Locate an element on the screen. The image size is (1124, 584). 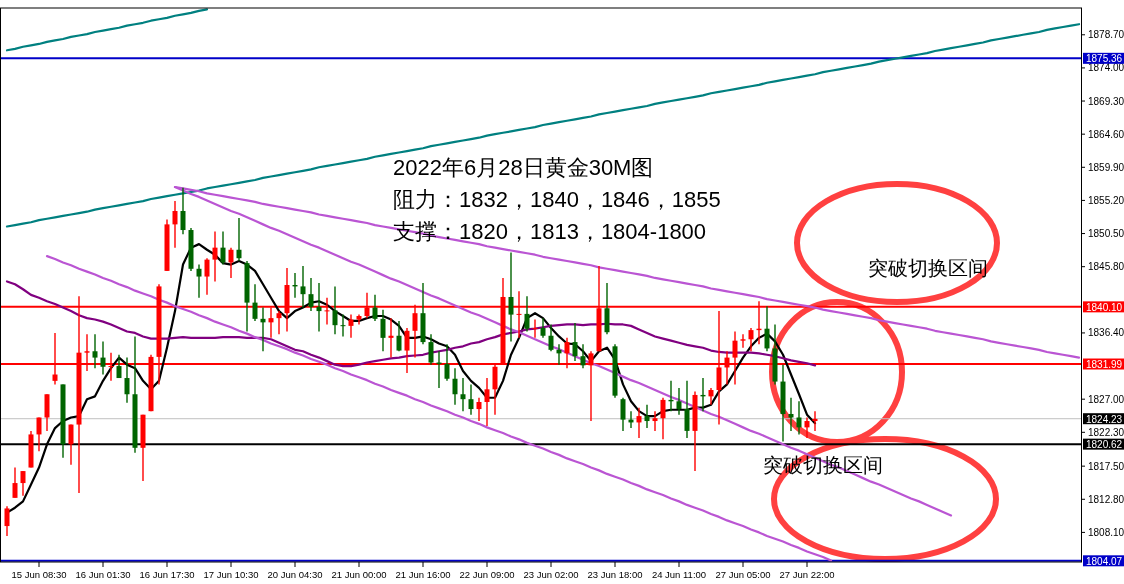
x-tick-label: 24 Jun 11:00 is located at coordinates (679, 574).